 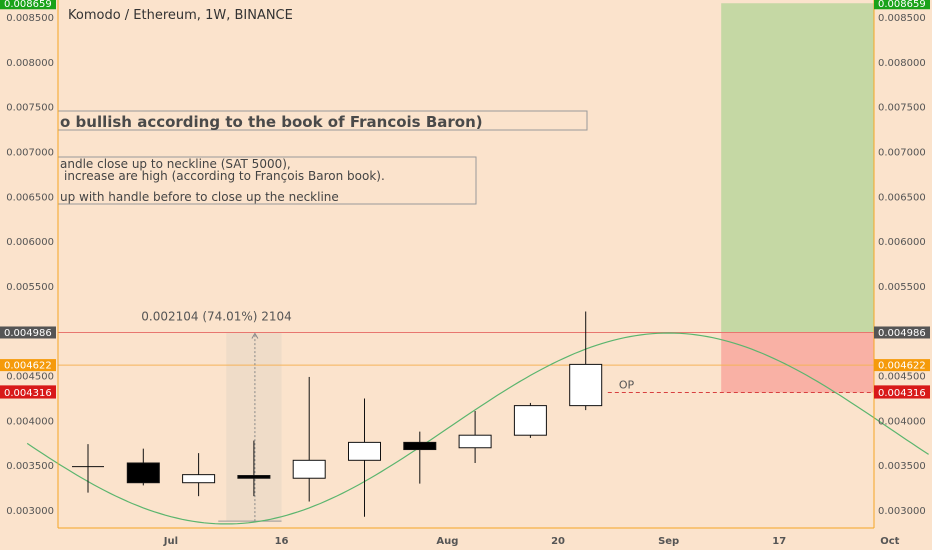 I want to click on x-tick-label: 17, so click(x=779, y=541).